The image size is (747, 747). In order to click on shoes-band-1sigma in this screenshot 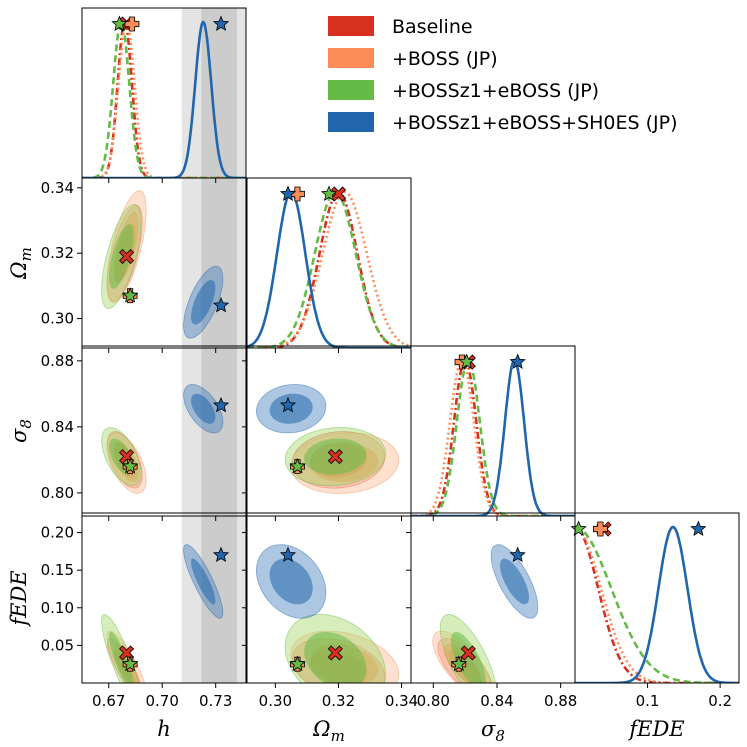, I will do `click(219, 263)`.